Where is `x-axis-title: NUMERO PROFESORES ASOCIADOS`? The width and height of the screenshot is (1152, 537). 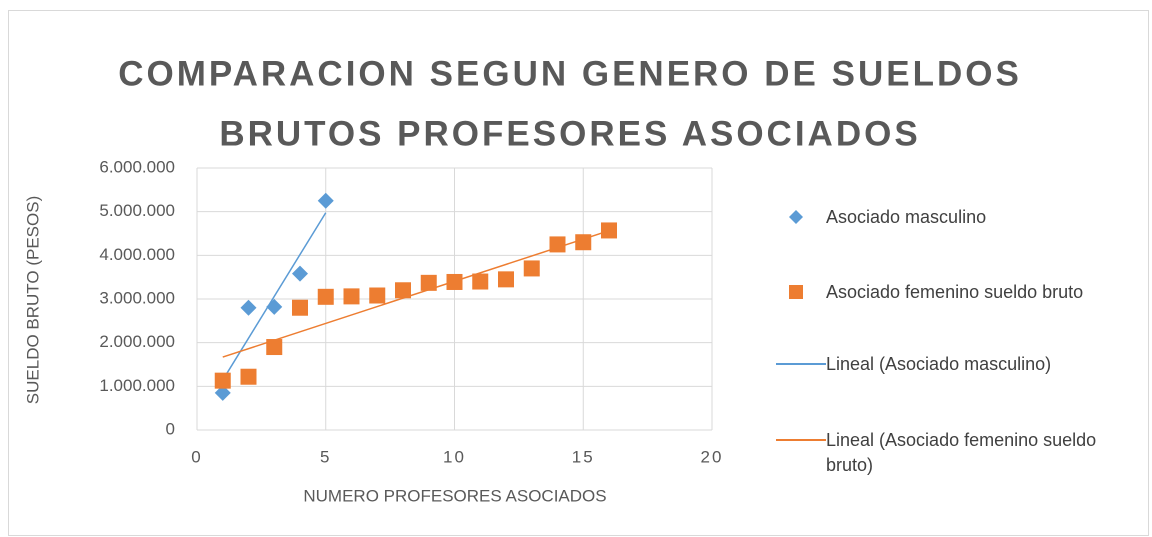 x-axis-title: NUMERO PROFESORES ASOCIADOS is located at coordinates (454, 495).